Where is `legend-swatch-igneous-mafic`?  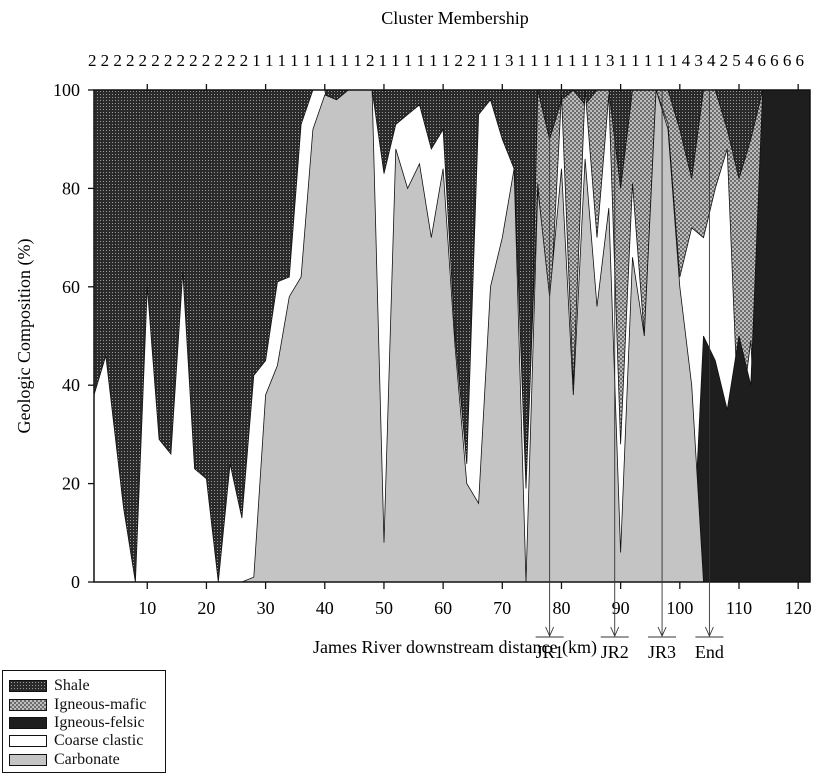
legend-swatch-igneous-mafic is located at coordinates (28, 704).